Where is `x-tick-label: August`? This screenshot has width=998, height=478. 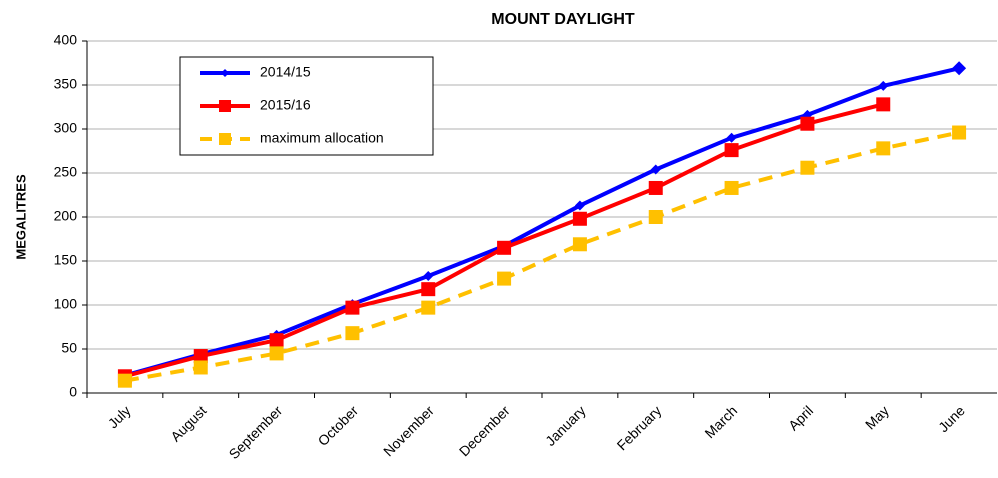
x-tick-label: August is located at coordinates (188, 423).